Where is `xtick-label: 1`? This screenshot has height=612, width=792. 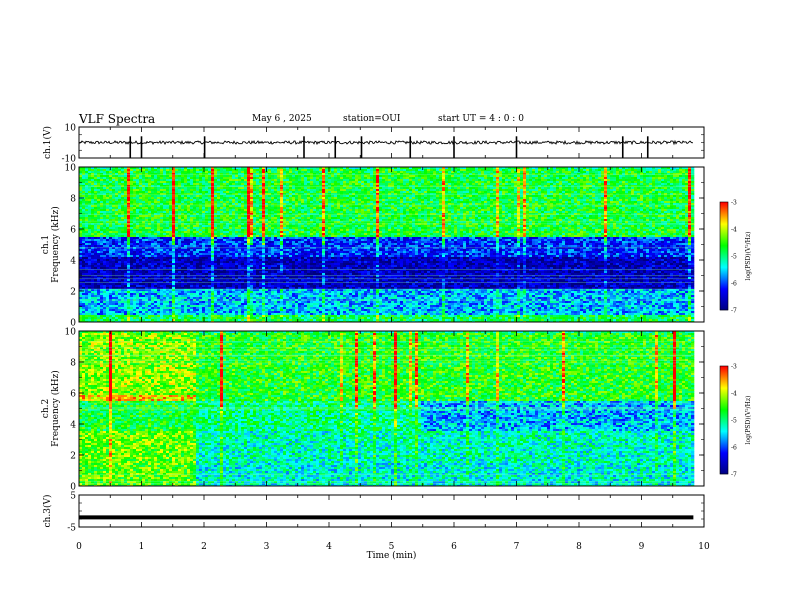 xtick-label: 1 is located at coordinates (142, 547).